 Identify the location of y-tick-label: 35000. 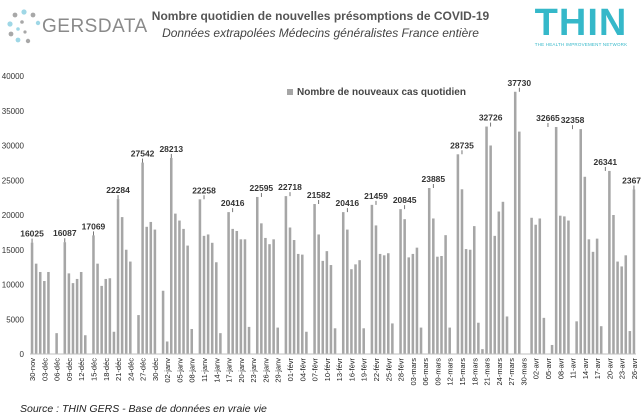
(13, 111).